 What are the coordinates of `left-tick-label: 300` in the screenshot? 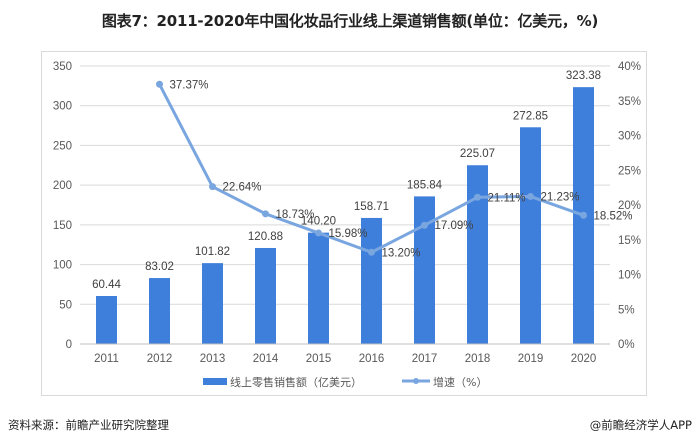 It's located at (62, 107).